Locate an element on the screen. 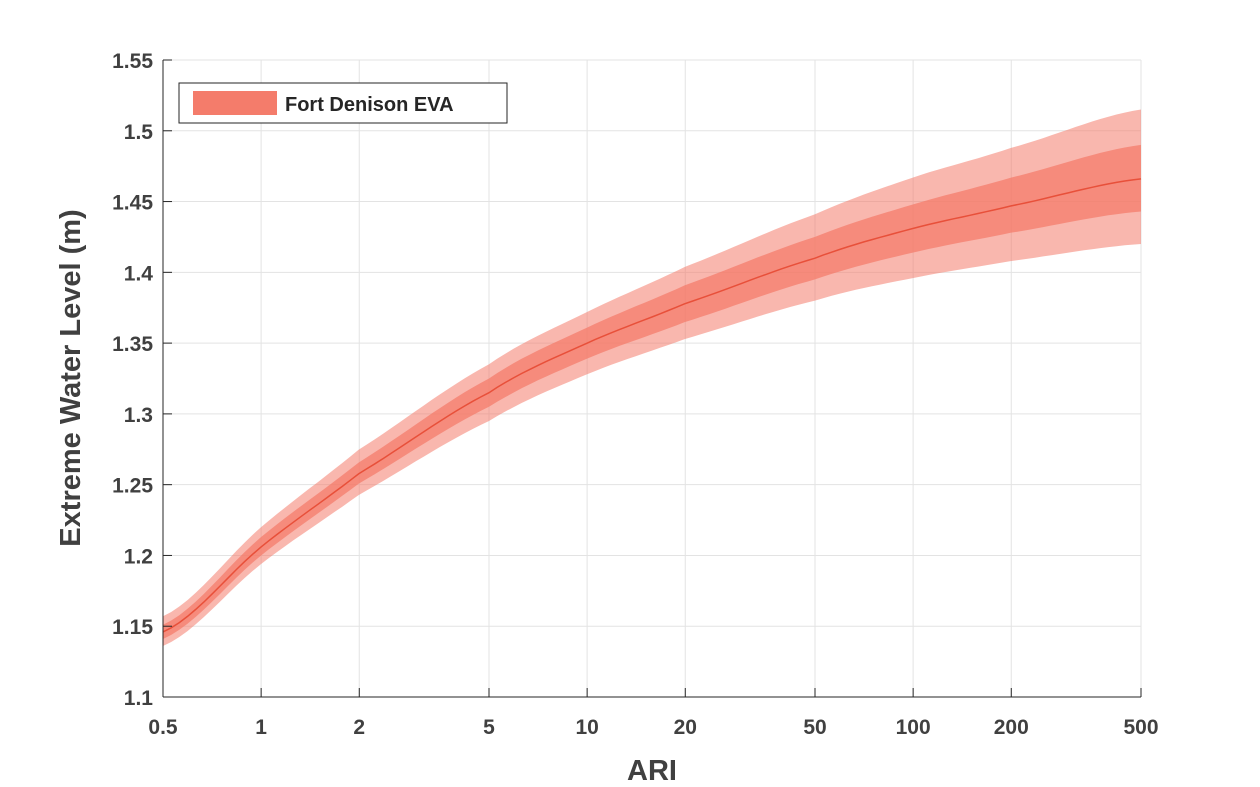 The image size is (1260, 787). x-tick-label: 20 is located at coordinates (685, 727).